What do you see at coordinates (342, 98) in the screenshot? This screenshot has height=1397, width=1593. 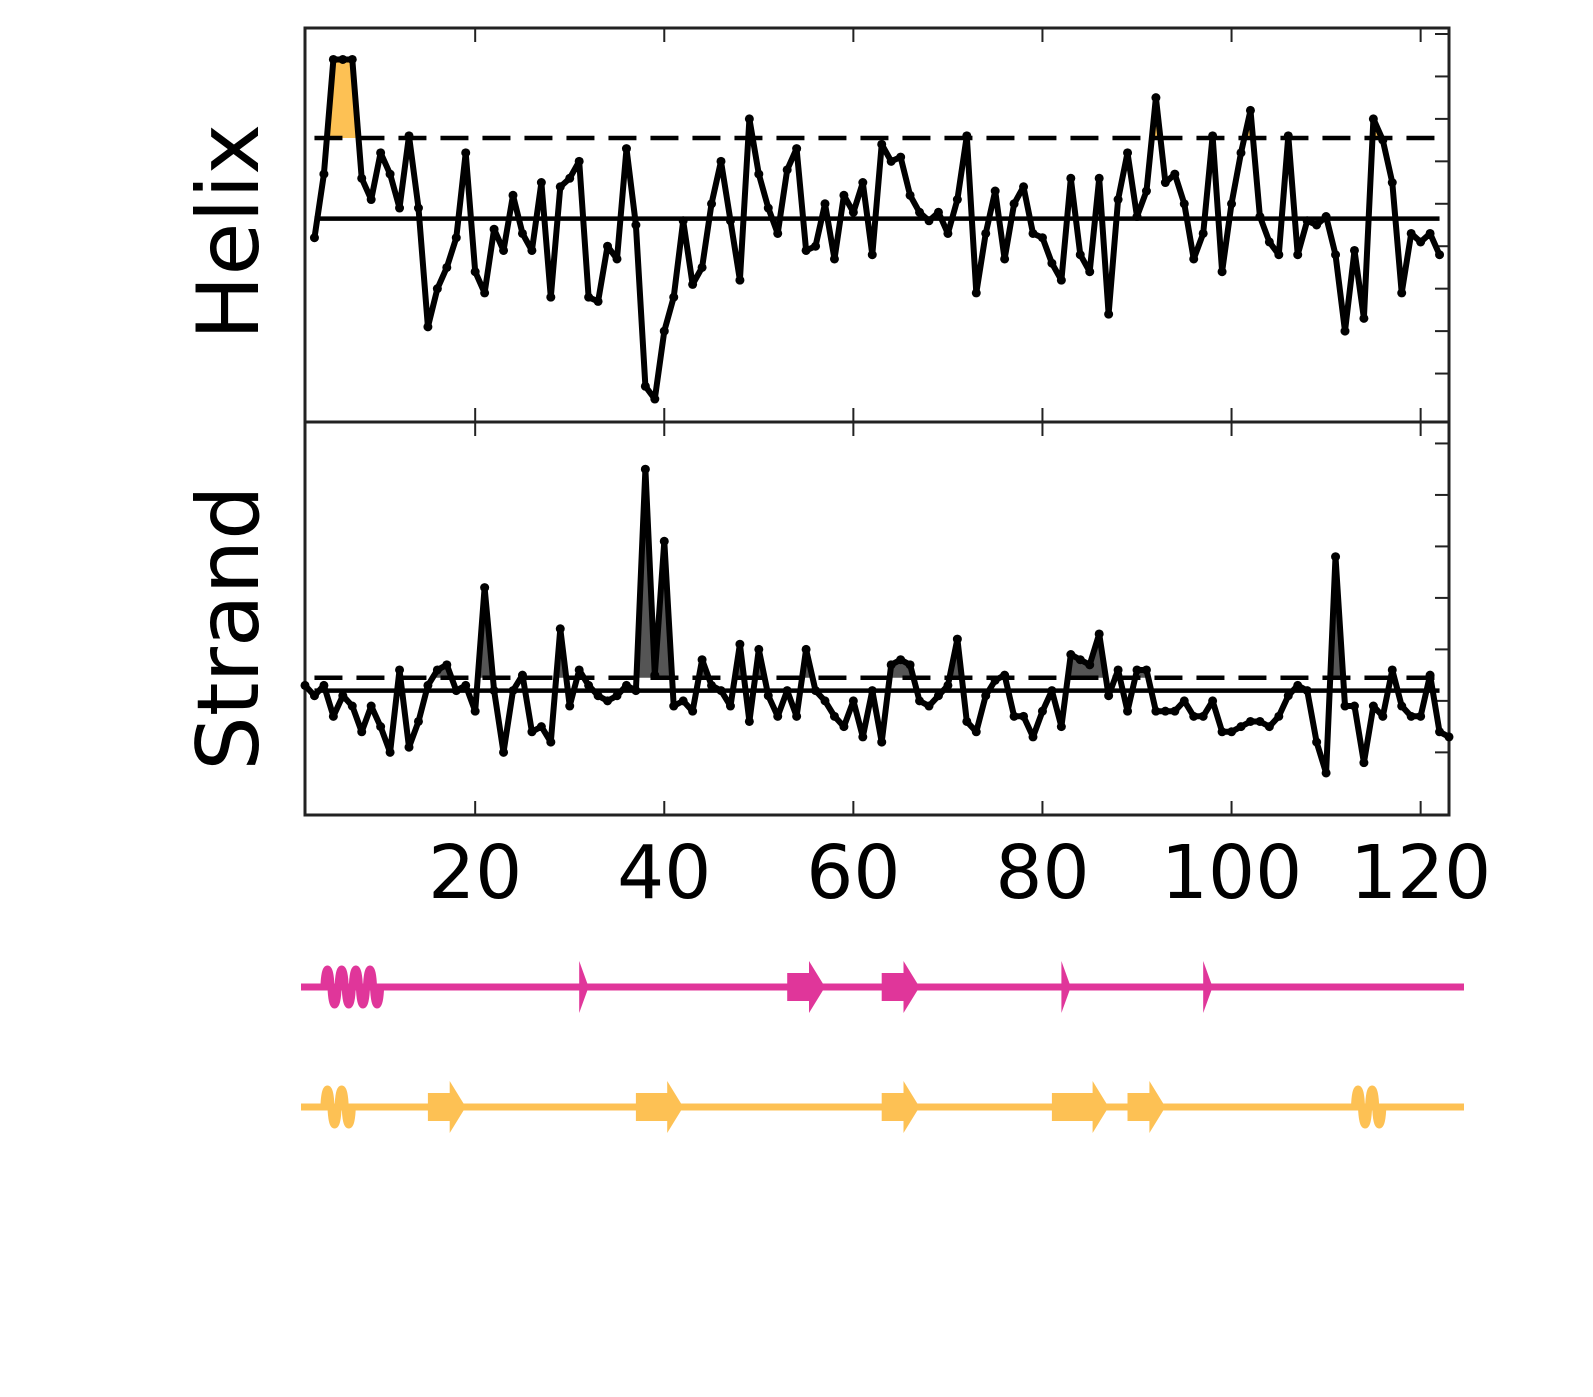 I see `above-threshold-fill` at bounding box center [342, 98].